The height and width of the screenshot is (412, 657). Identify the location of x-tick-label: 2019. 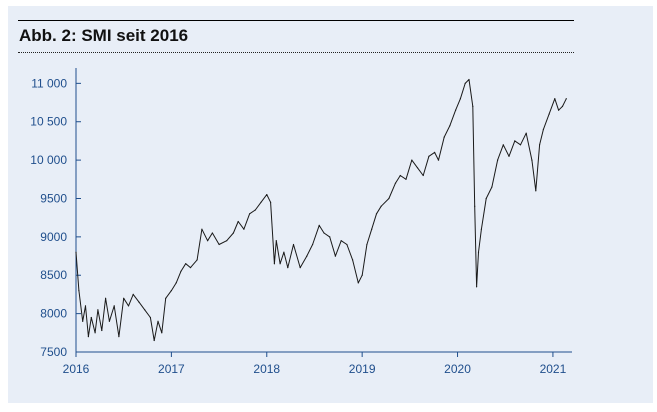
(362, 369).